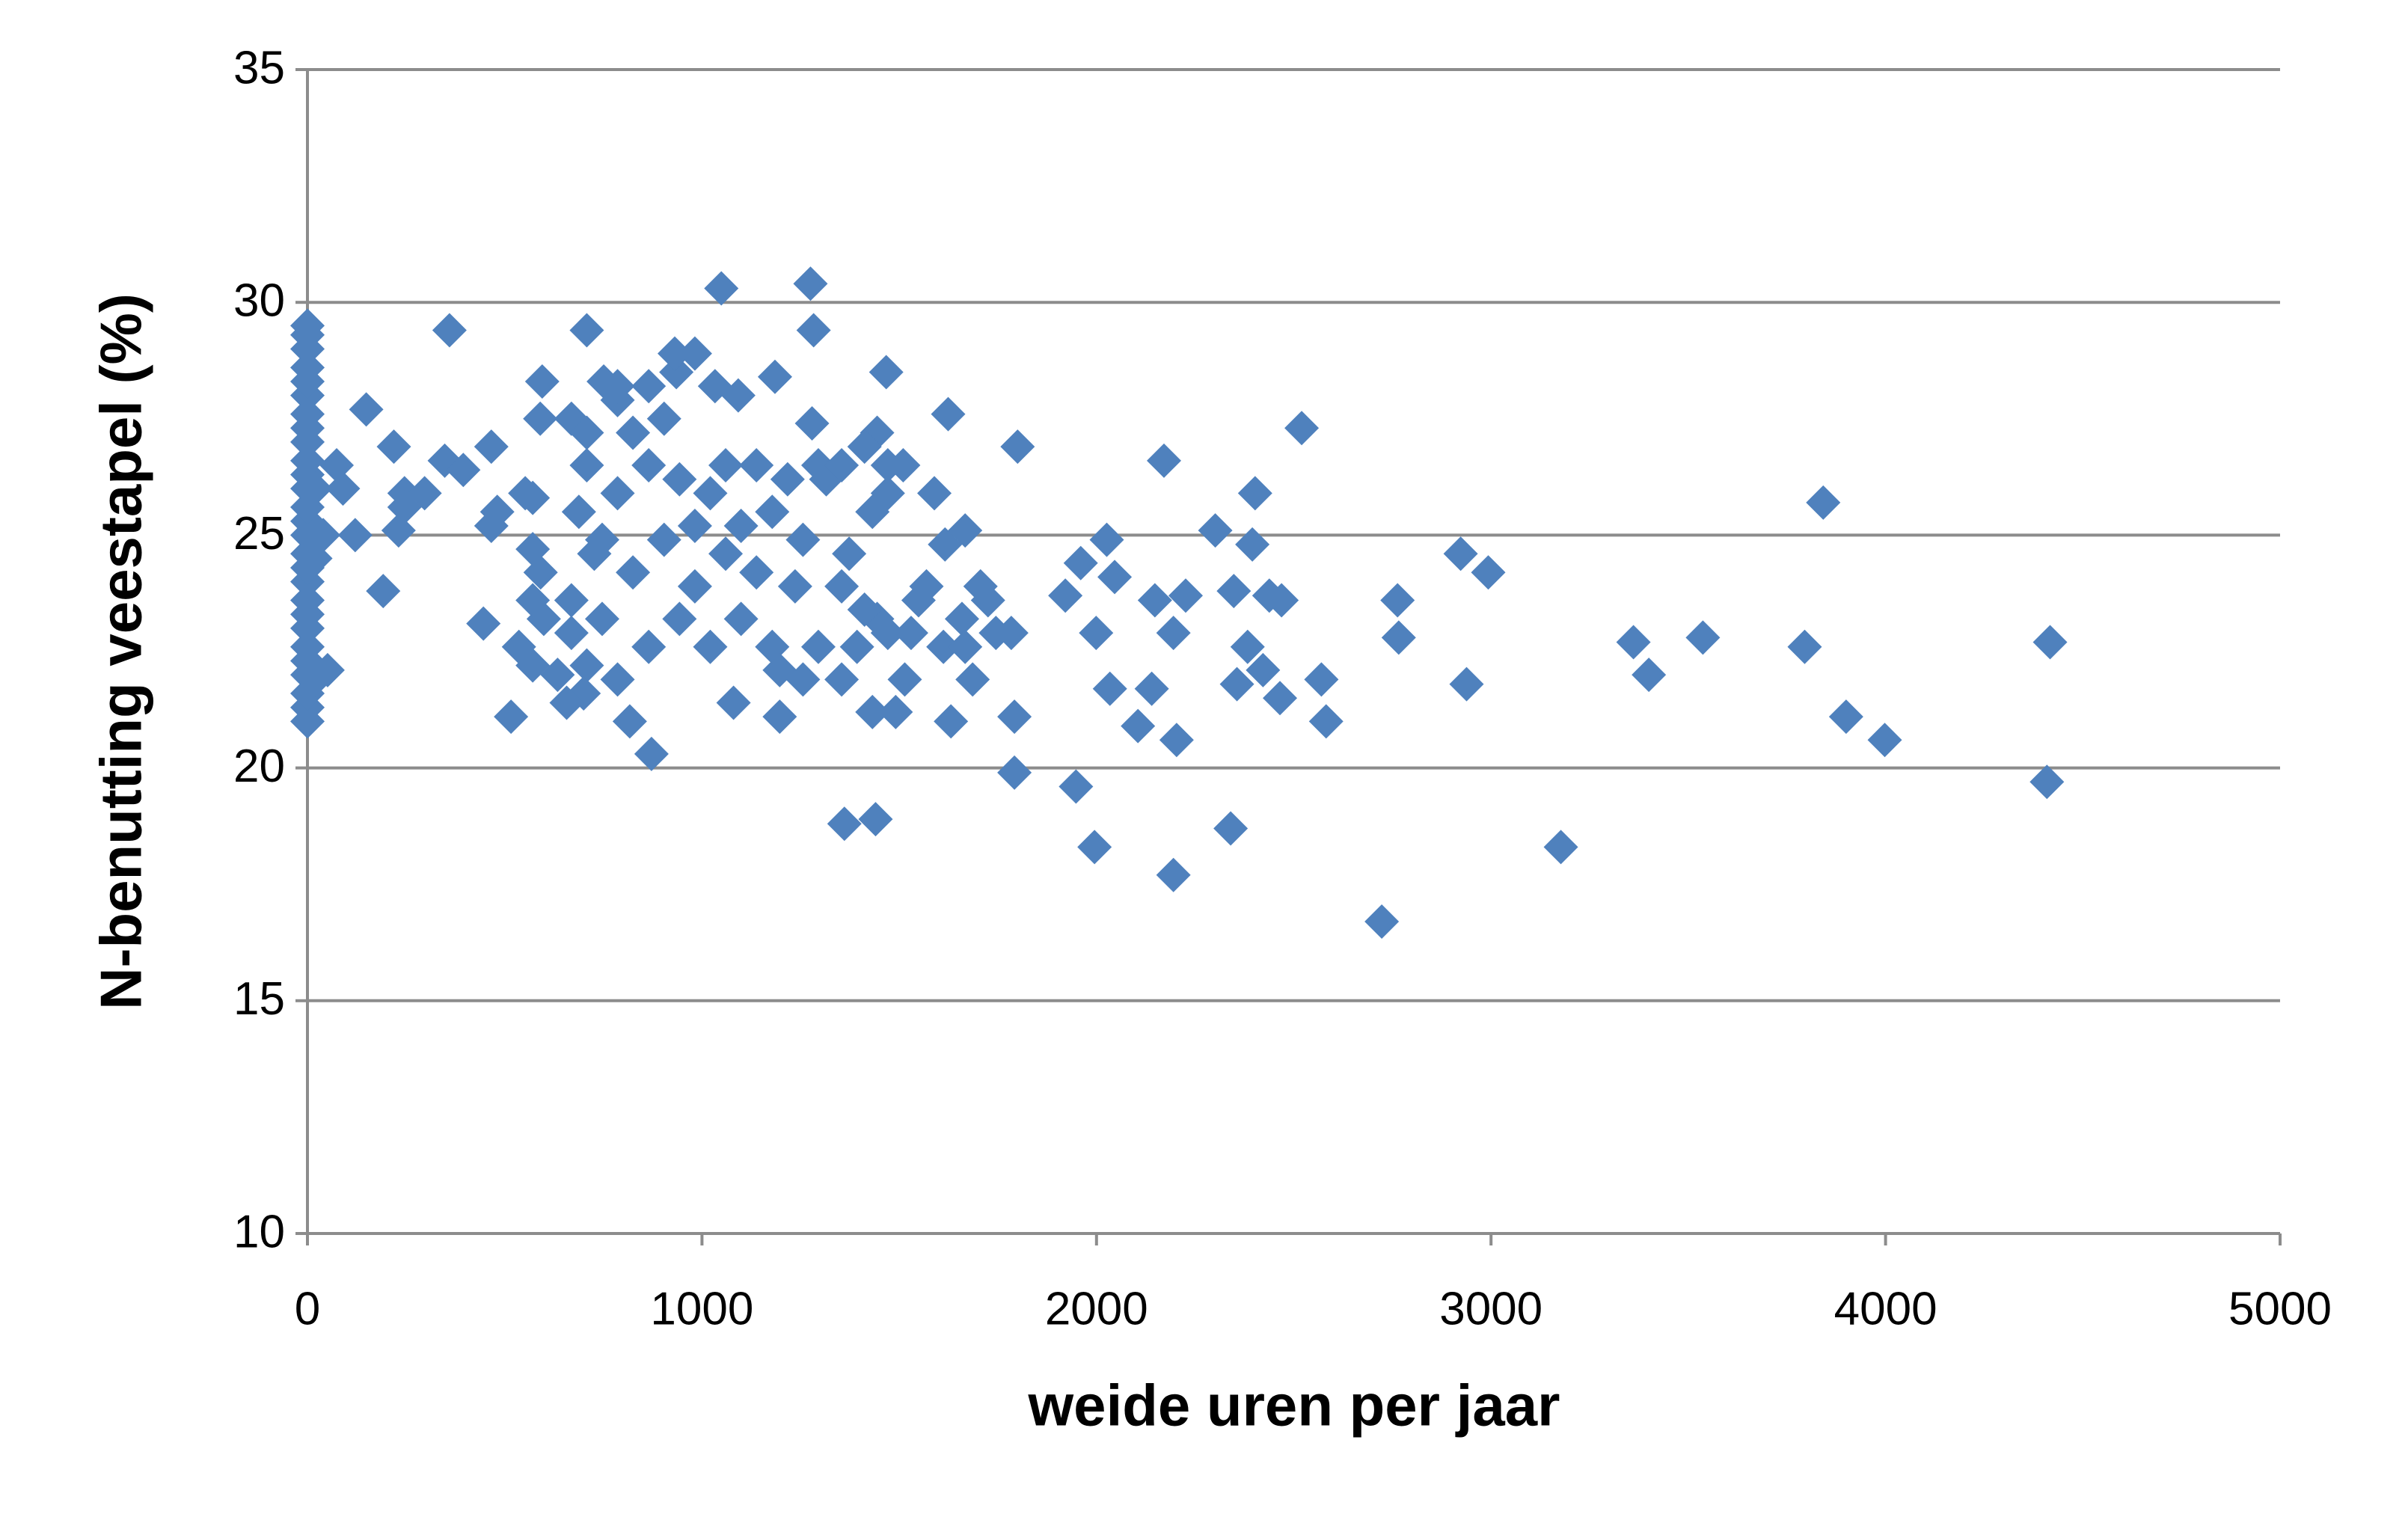 This screenshot has width=2408, height=1517. What do you see at coordinates (259, 1231) in the screenshot?
I see `y-tick-label: 10` at bounding box center [259, 1231].